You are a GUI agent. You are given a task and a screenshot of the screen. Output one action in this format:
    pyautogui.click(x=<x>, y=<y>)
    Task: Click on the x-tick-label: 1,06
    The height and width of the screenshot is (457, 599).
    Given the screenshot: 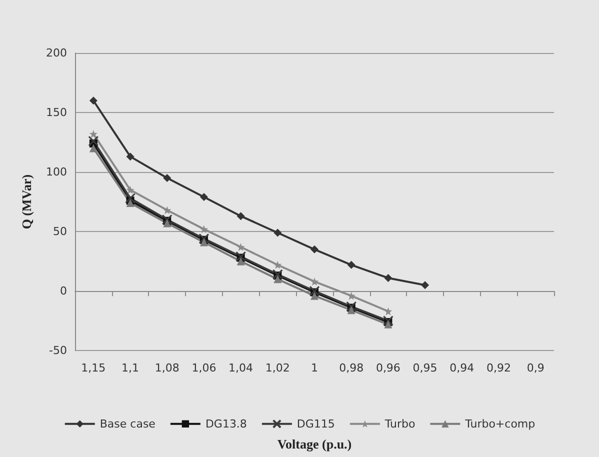 What is the action you would take?
    pyautogui.click(x=204, y=368)
    